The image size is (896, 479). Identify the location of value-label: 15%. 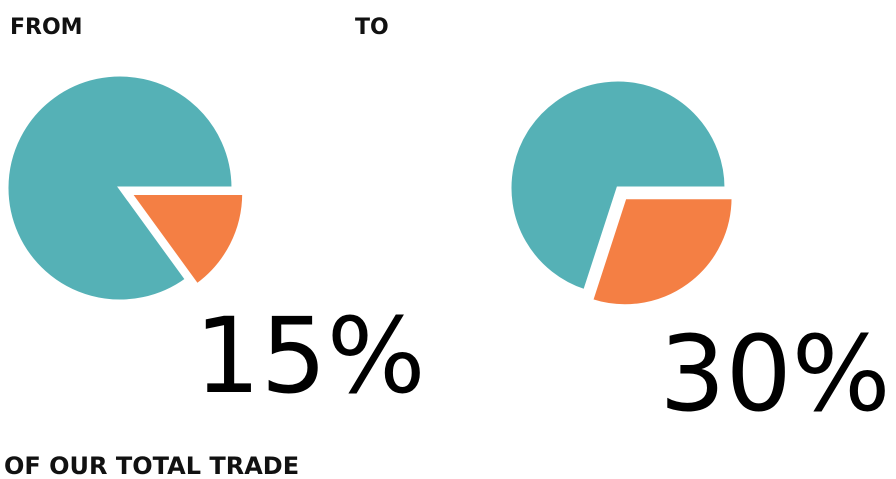
(309, 356).